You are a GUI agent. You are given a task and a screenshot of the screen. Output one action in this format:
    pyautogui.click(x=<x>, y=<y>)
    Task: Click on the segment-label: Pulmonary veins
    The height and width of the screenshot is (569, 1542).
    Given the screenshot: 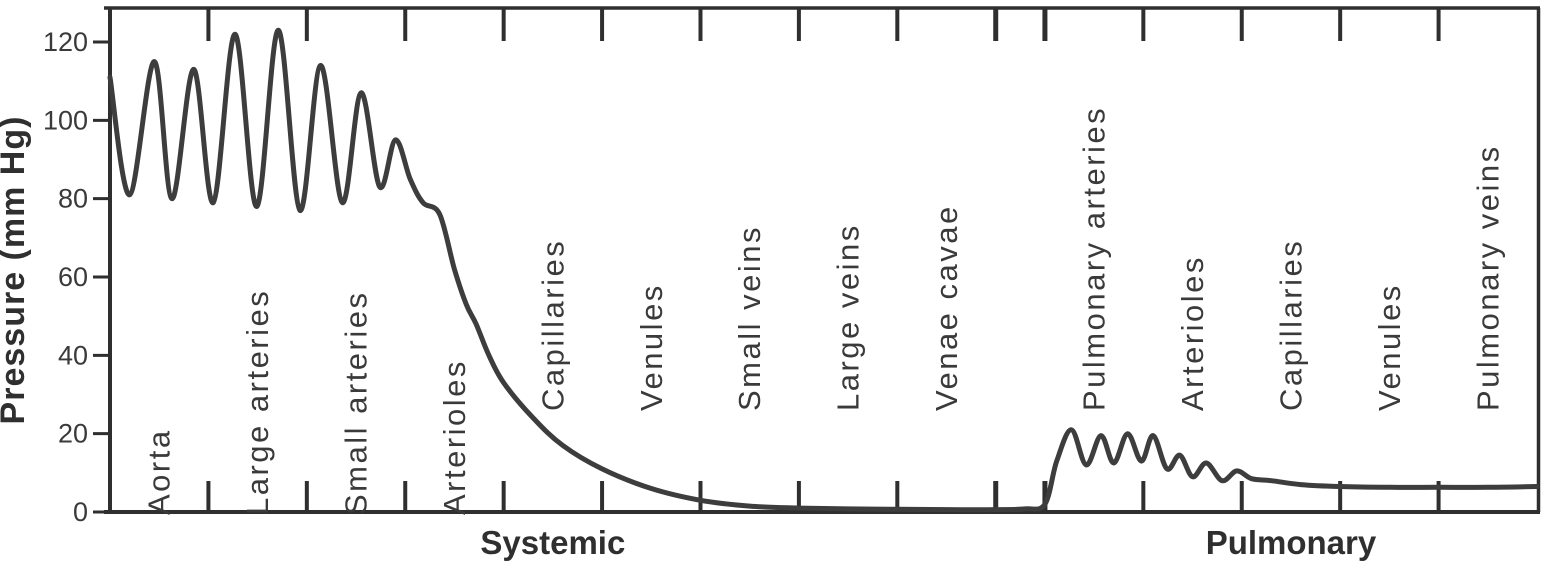 What is the action you would take?
    pyautogui.click(x=1487, y=277)
    